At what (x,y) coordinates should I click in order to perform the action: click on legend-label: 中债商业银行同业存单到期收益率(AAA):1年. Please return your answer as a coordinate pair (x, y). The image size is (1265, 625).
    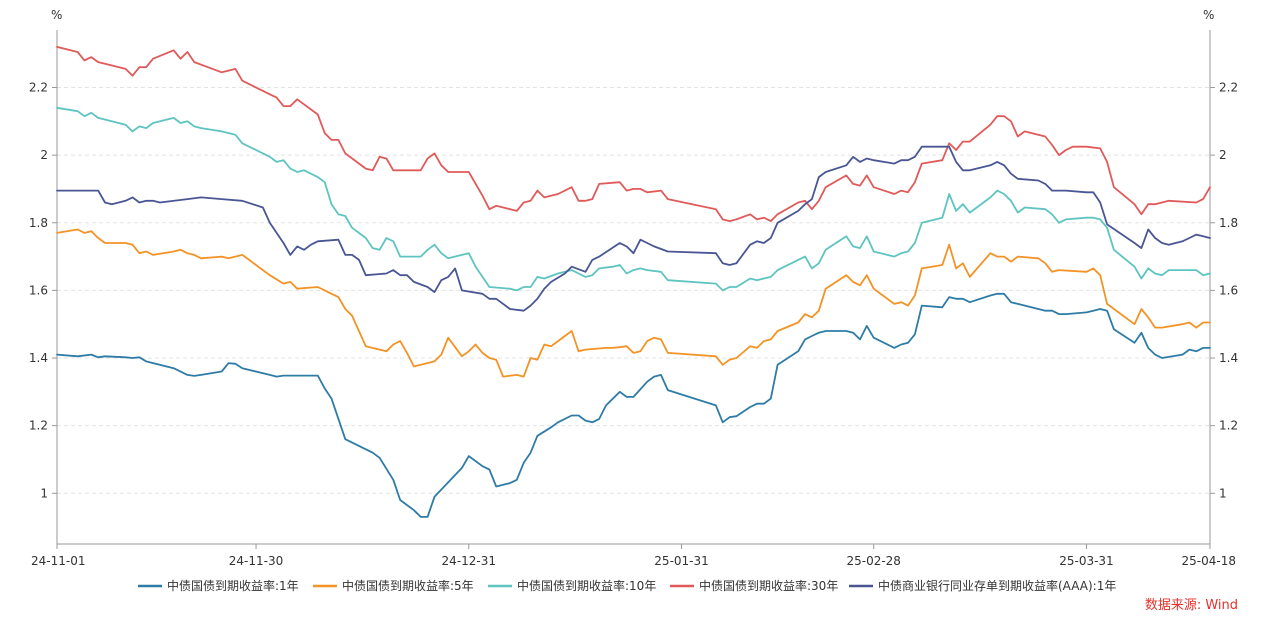
    Looking at the image, I should click on (997, 585).